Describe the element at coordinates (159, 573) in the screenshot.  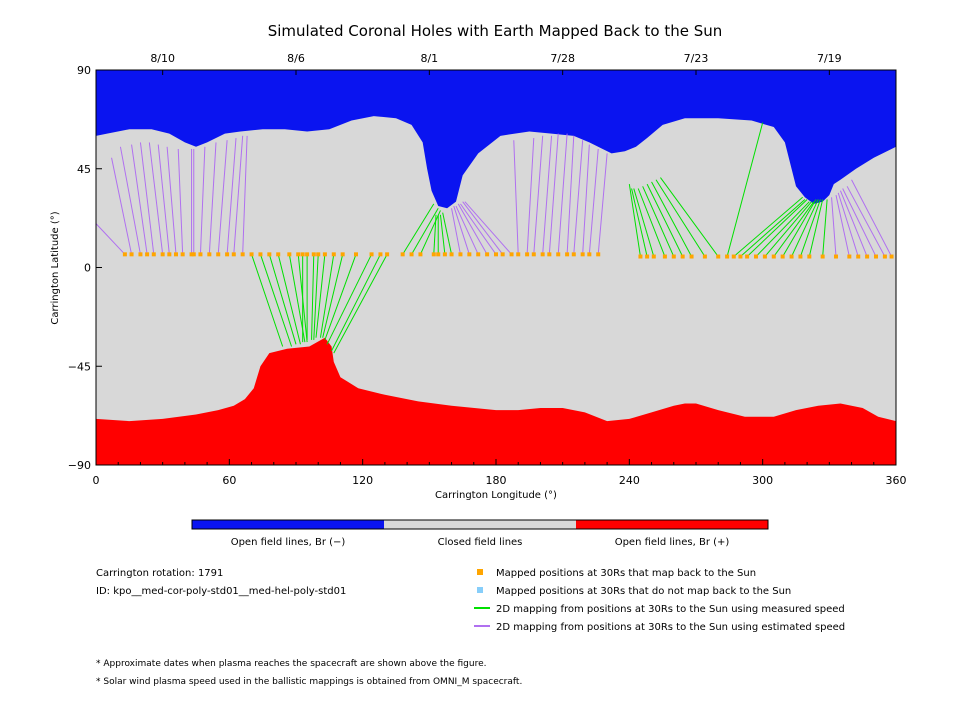
I see `carrington-rotation: Carrington rotation: 1791` at that location.